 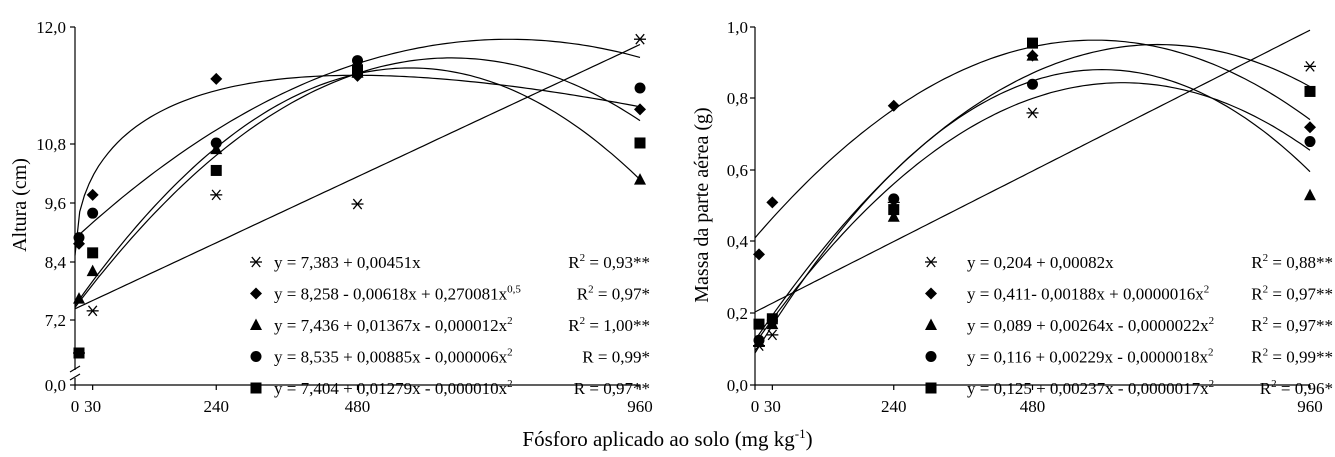 I want to click on y-tick-label: 10,8, so click(x=51, y=144).